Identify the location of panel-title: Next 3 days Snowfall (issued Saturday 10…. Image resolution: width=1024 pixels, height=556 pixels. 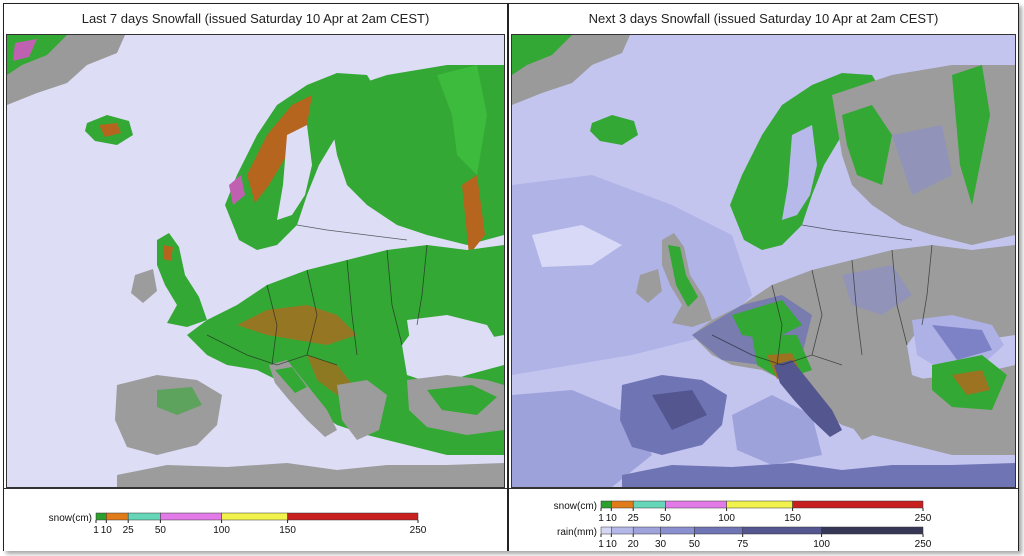
(763, 18).